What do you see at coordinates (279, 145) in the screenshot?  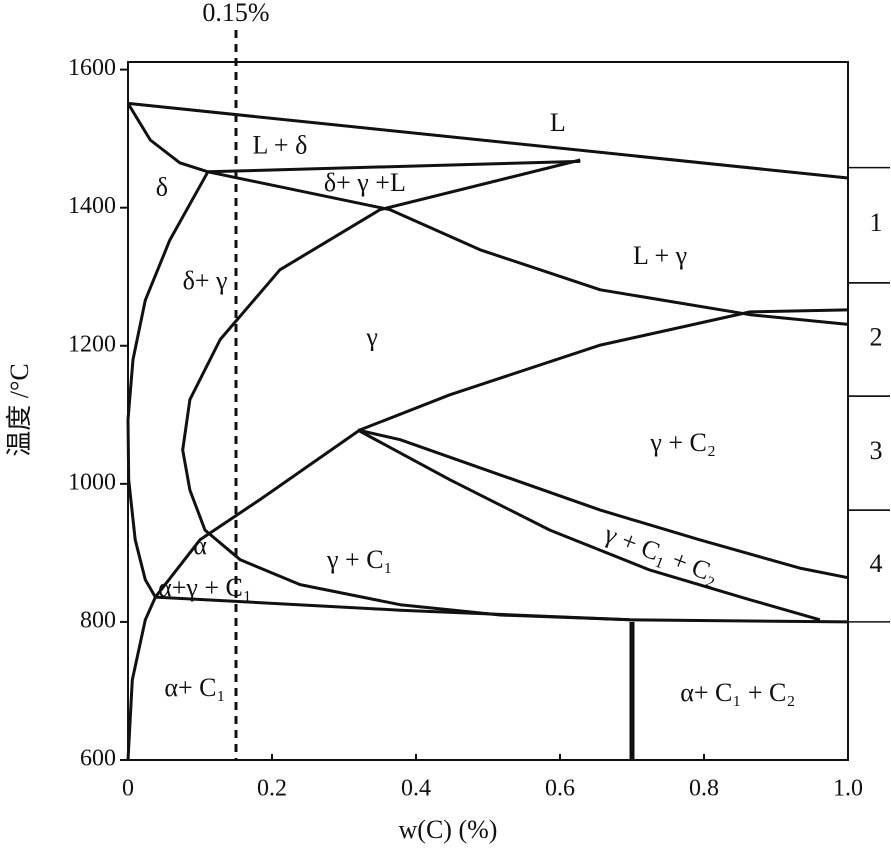 I see `region-label: L + δ` at bounding box center [279, 145].